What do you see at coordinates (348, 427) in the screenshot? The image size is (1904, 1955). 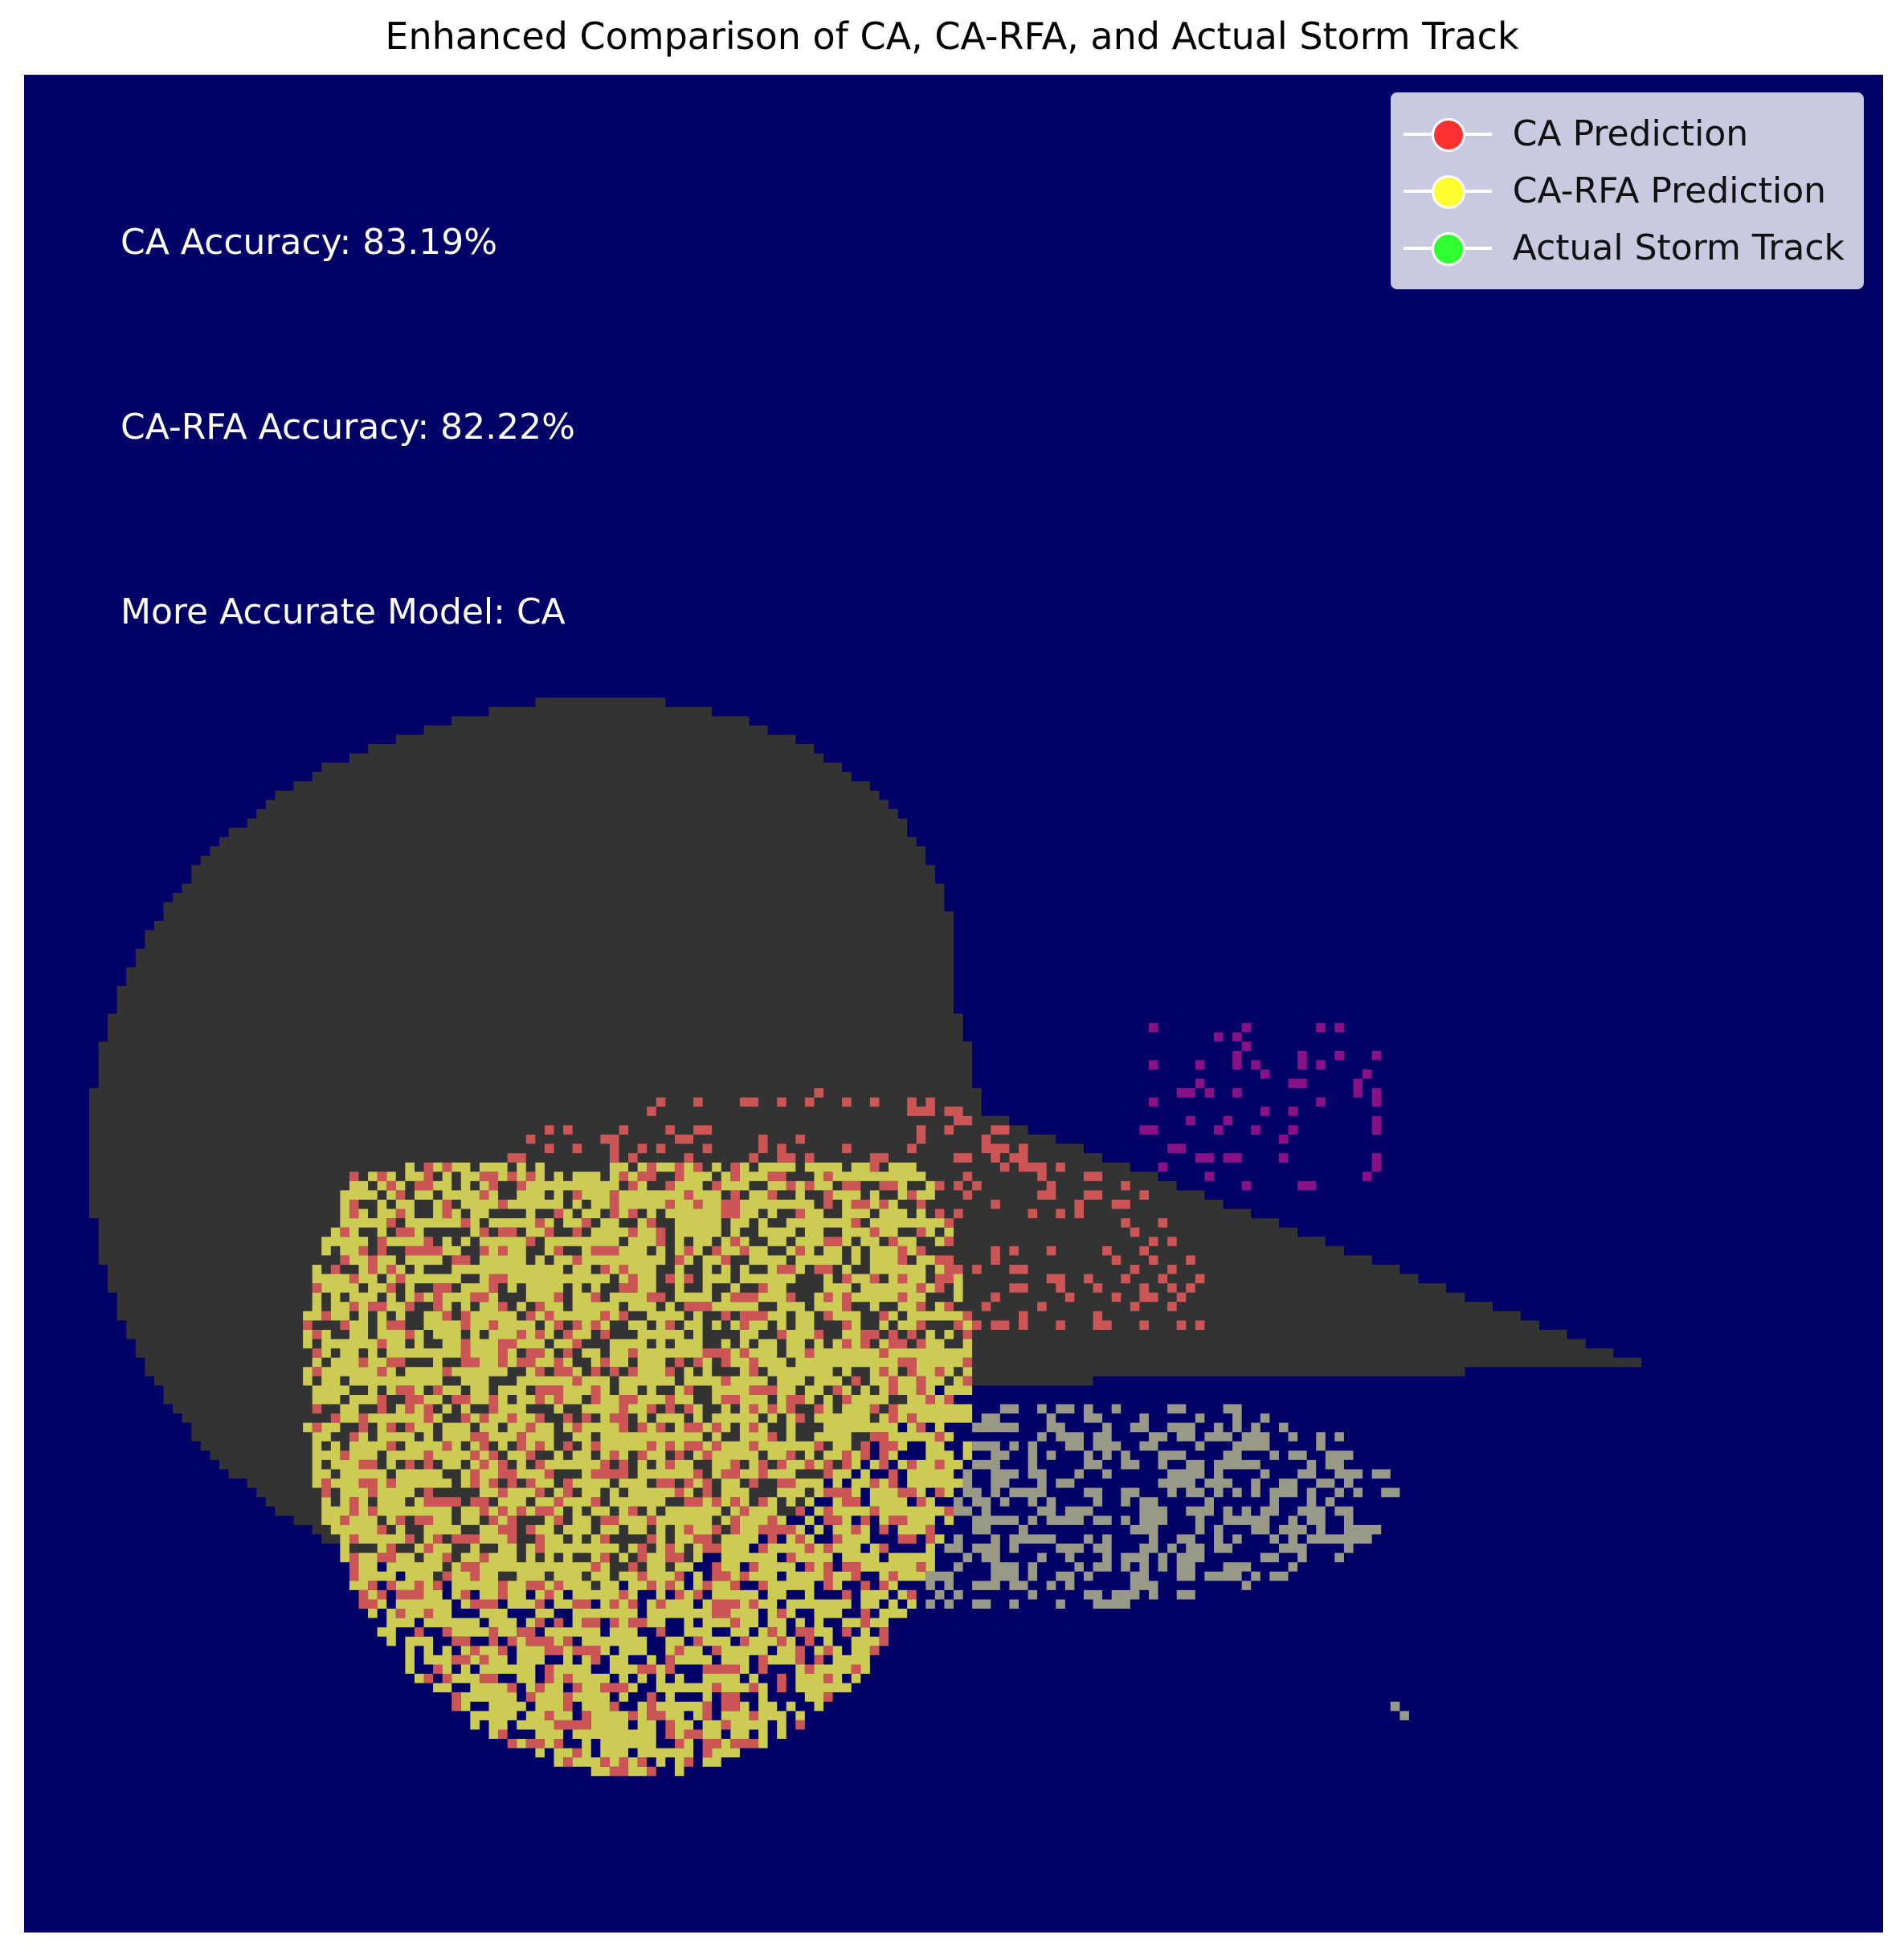 I see `carfa-accuracy-text: CA-RFA Accuracy: 82.22%` at bounding box center [348, 427].